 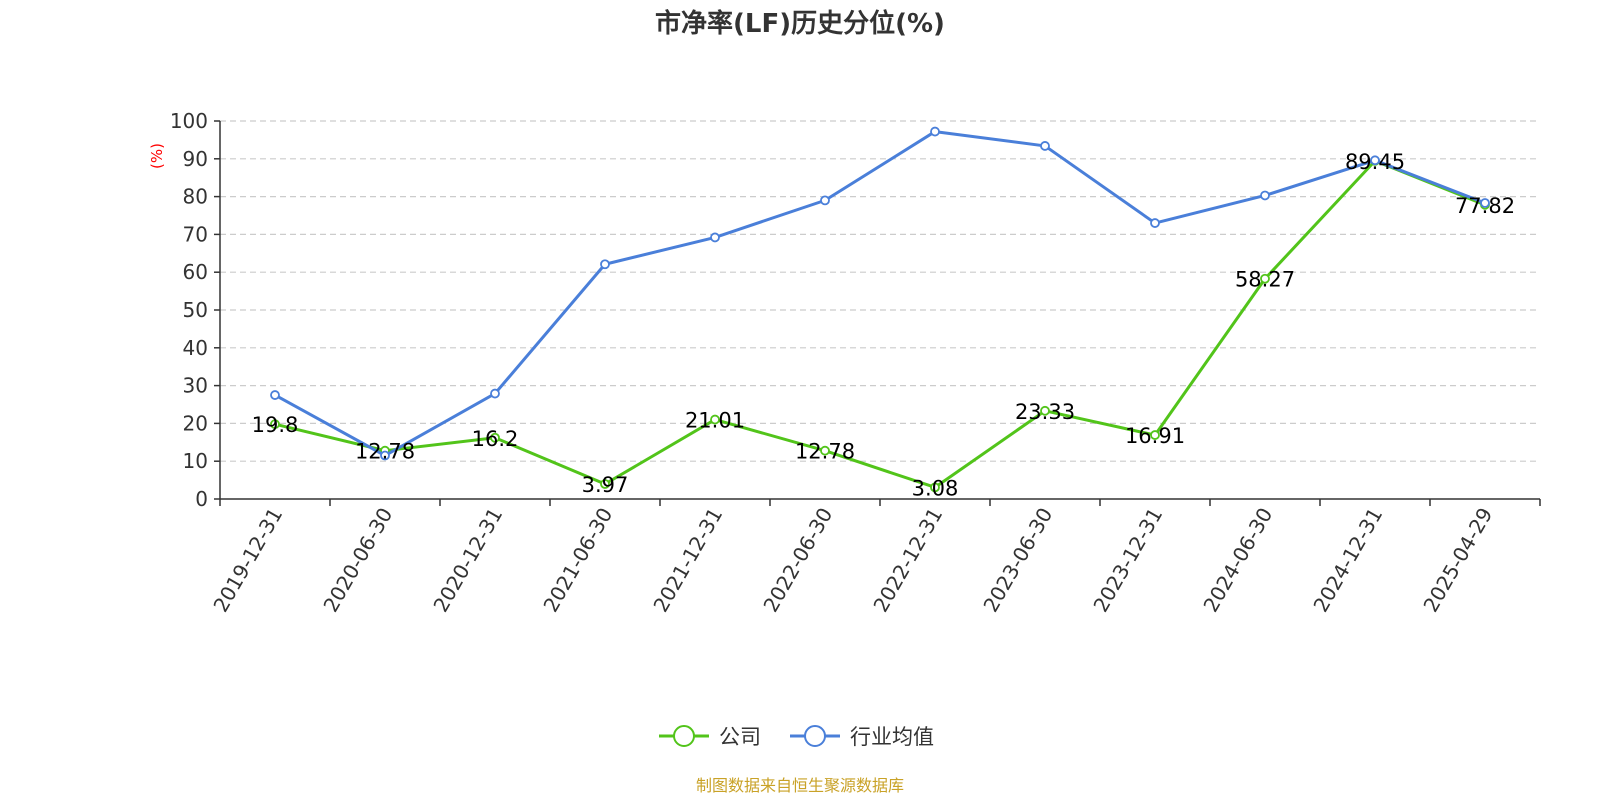 I want to click on x-tick-label: 2021-12-31, so click(x=687, y=560).